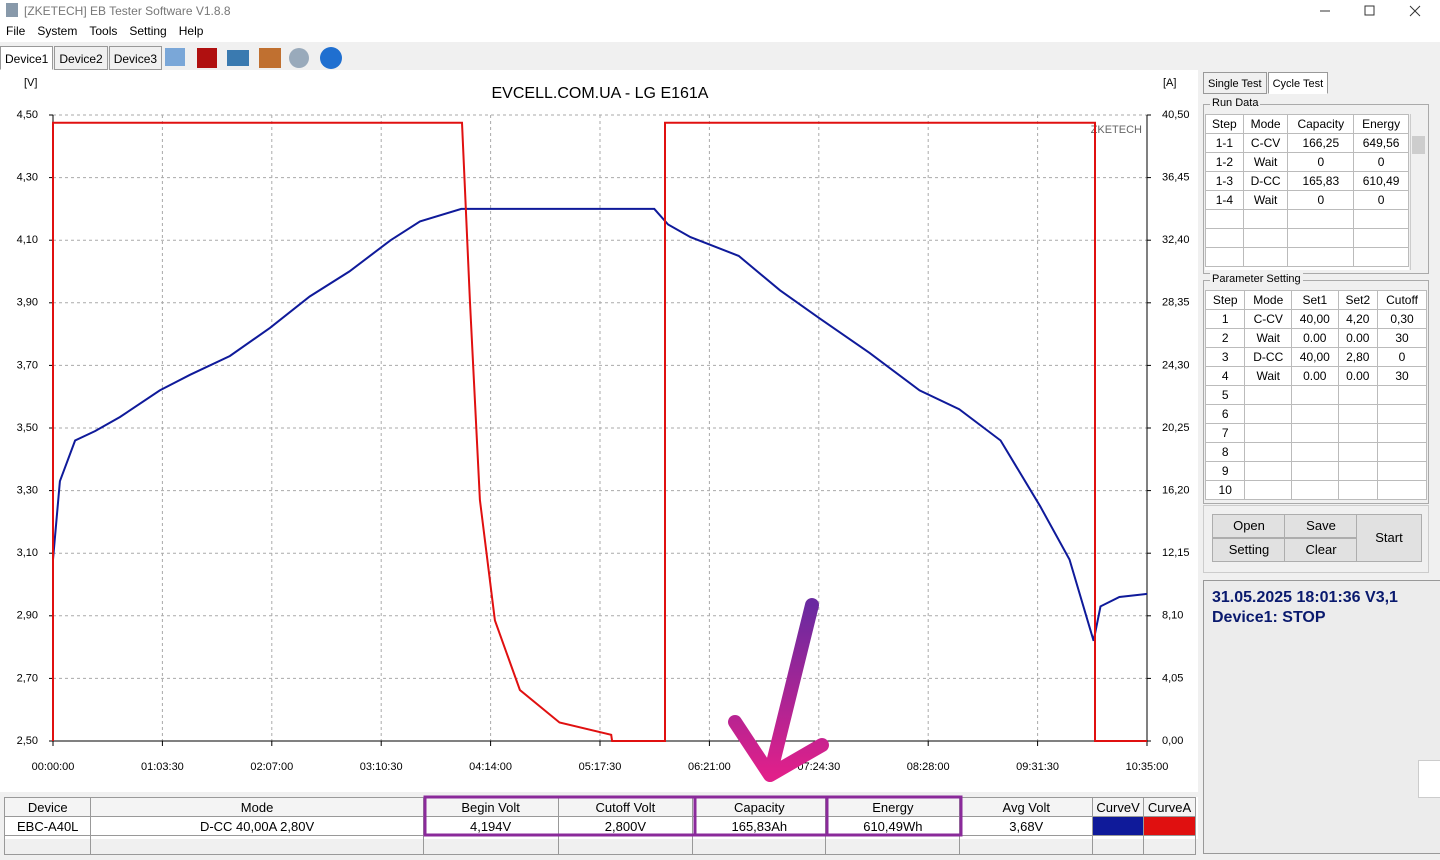  Describe the element at coordinates (490, 807) in the screenshot. I see `column-header: Begin Volt` at that location.